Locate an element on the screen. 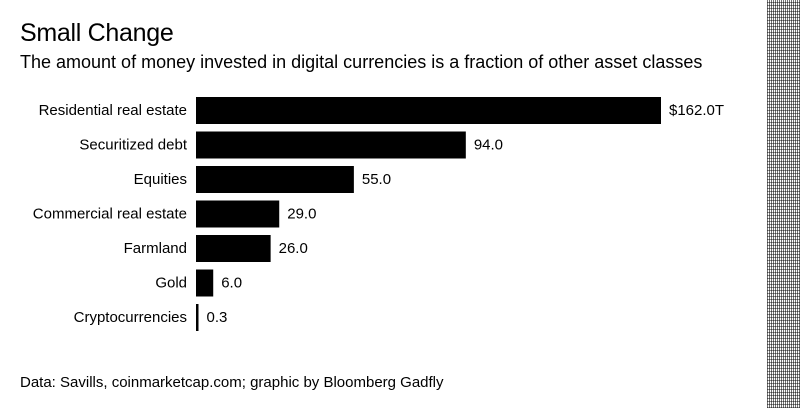 Image resolution: width=800 pixels, height=408 pixels. category-label: Commercial real estate is located at coordinates (110, 214).